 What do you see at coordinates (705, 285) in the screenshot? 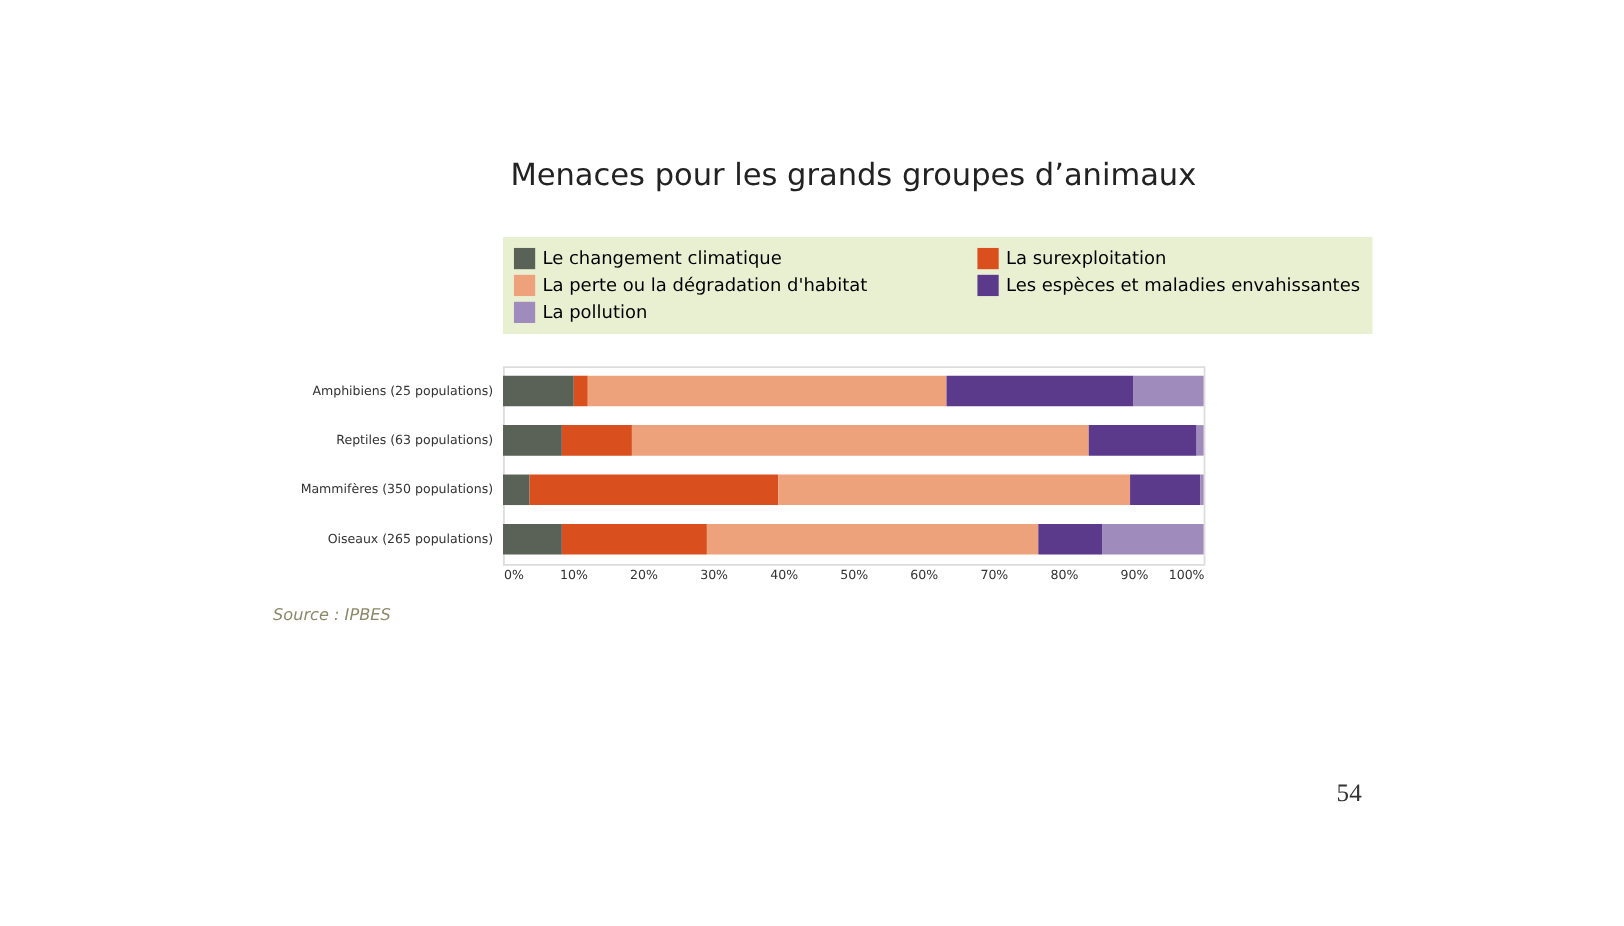
I see `legend-label: La perte ou la dégradation d'habitat` at bounding box center [705, 285].